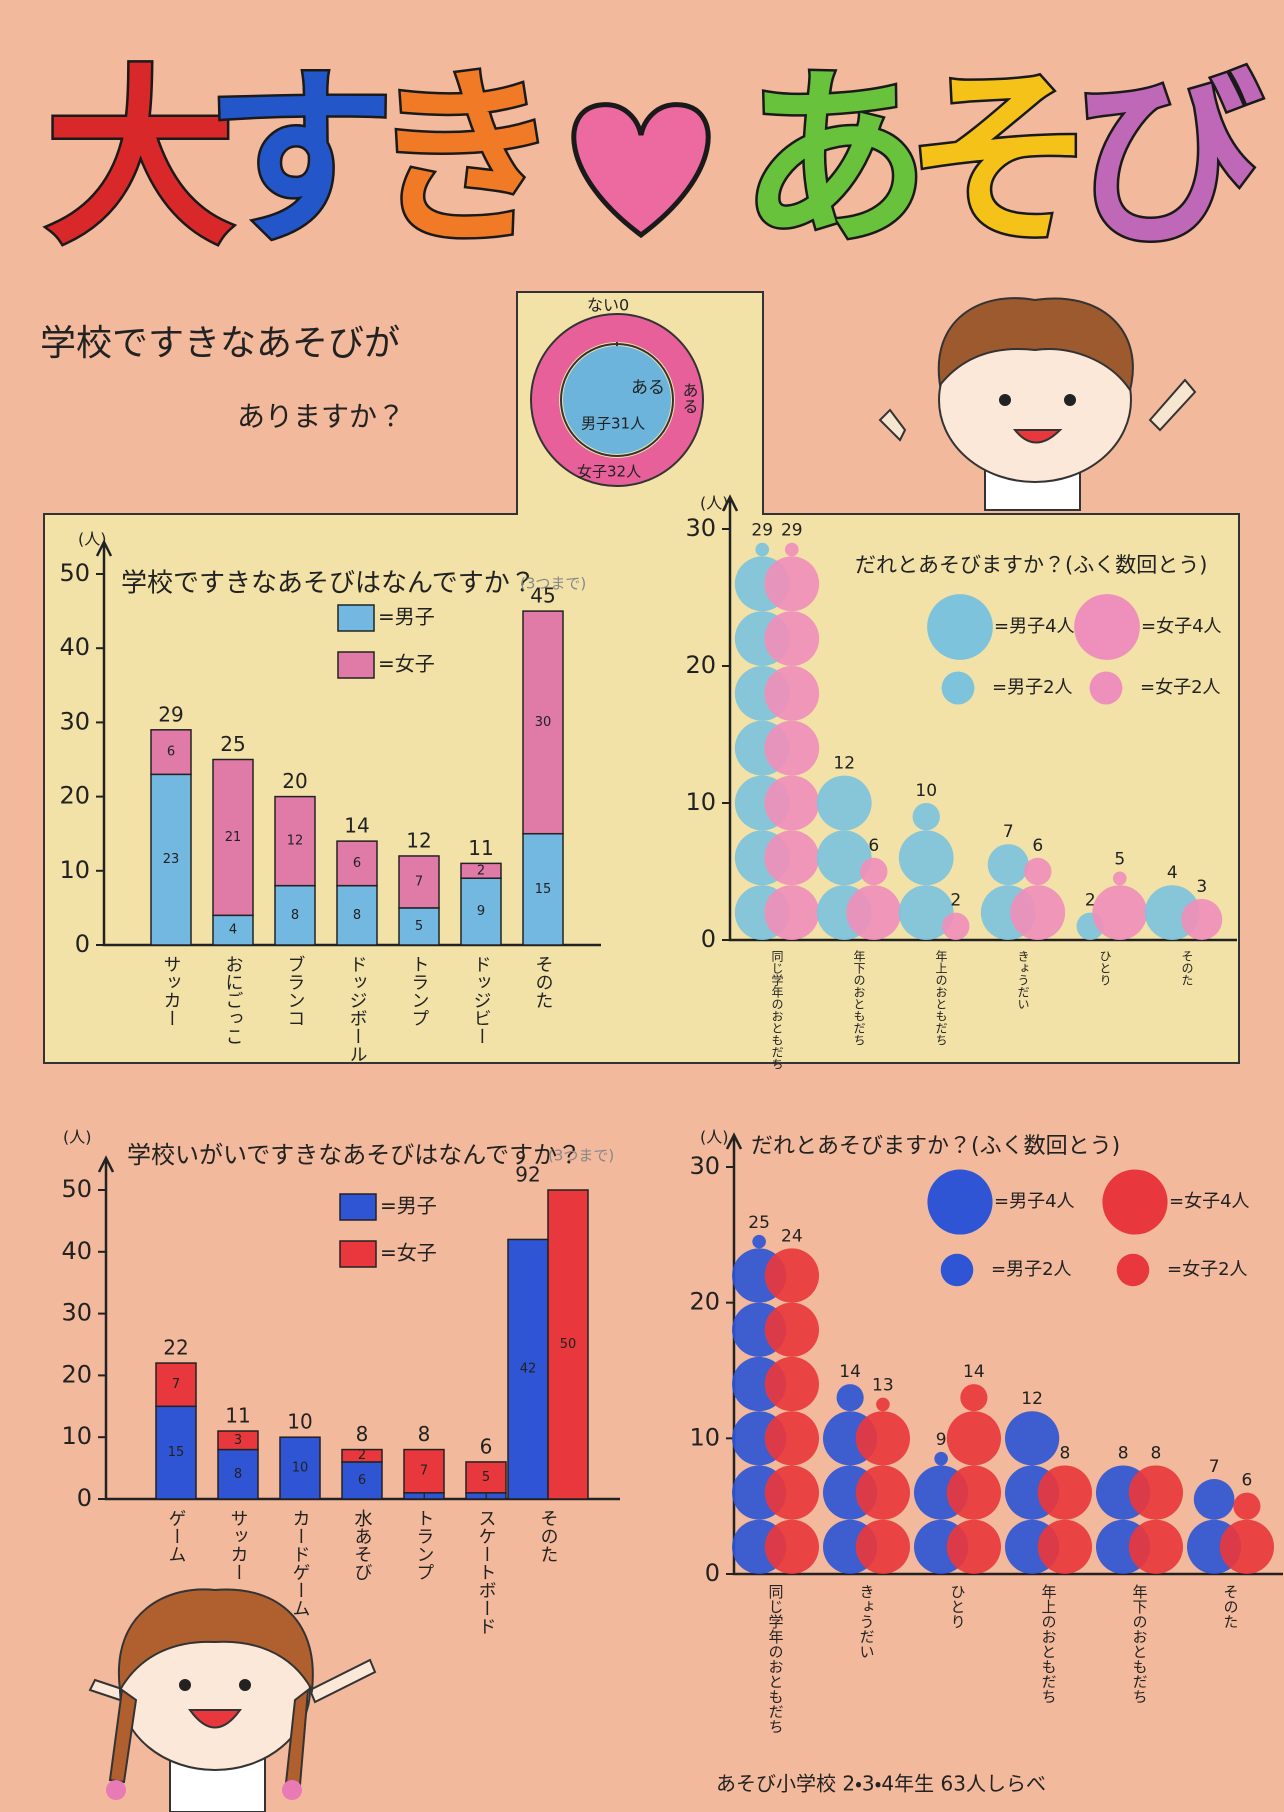 Image resolution: width=1284 pixels, height=1812 pixels. What do you see at coordinates (700, 802) in the screenshot?
I see `y-tick-label: 10` at bounding box center [700, 802].